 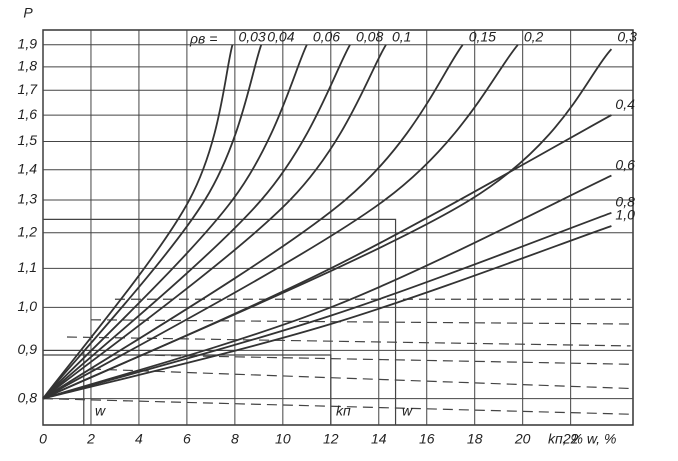 What do you see at coordinates (28, 66) in the screenshot?
I see `y-tick-label: 1,8` at bounding box center [28, 66].